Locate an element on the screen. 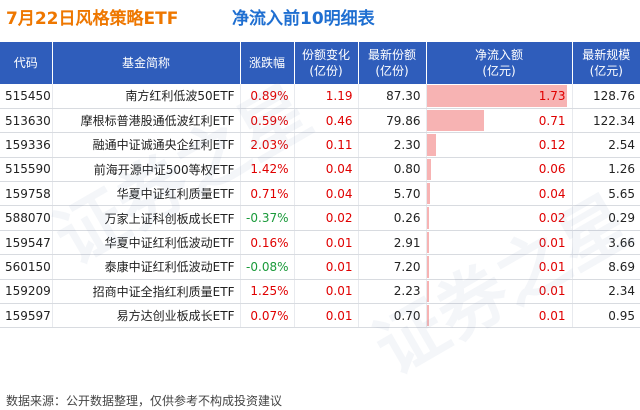  change-pct-cell: 1.25% is located at coordinates (267, 292).